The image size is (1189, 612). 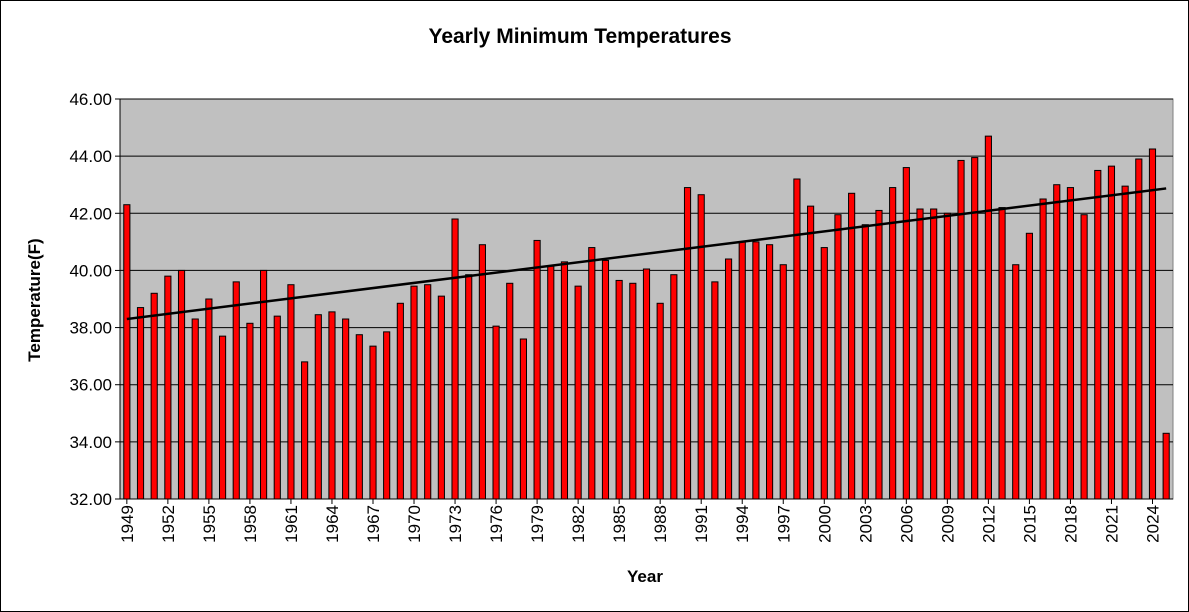 I want to click on x-tick-label: 1949, so click(x=127, y=524).